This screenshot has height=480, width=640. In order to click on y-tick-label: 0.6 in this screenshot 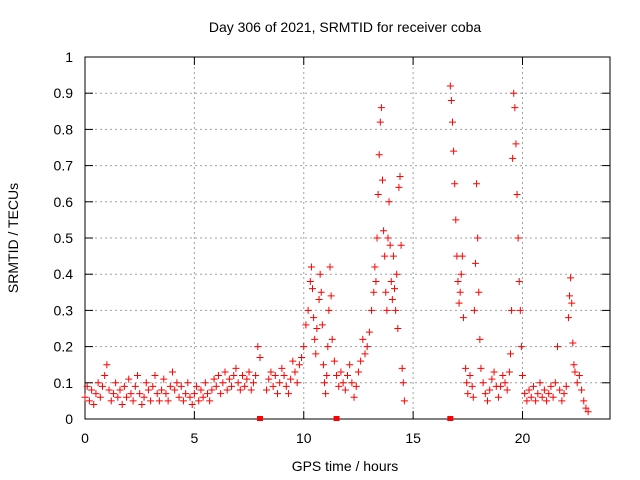, I will do `click(64, 202)`.